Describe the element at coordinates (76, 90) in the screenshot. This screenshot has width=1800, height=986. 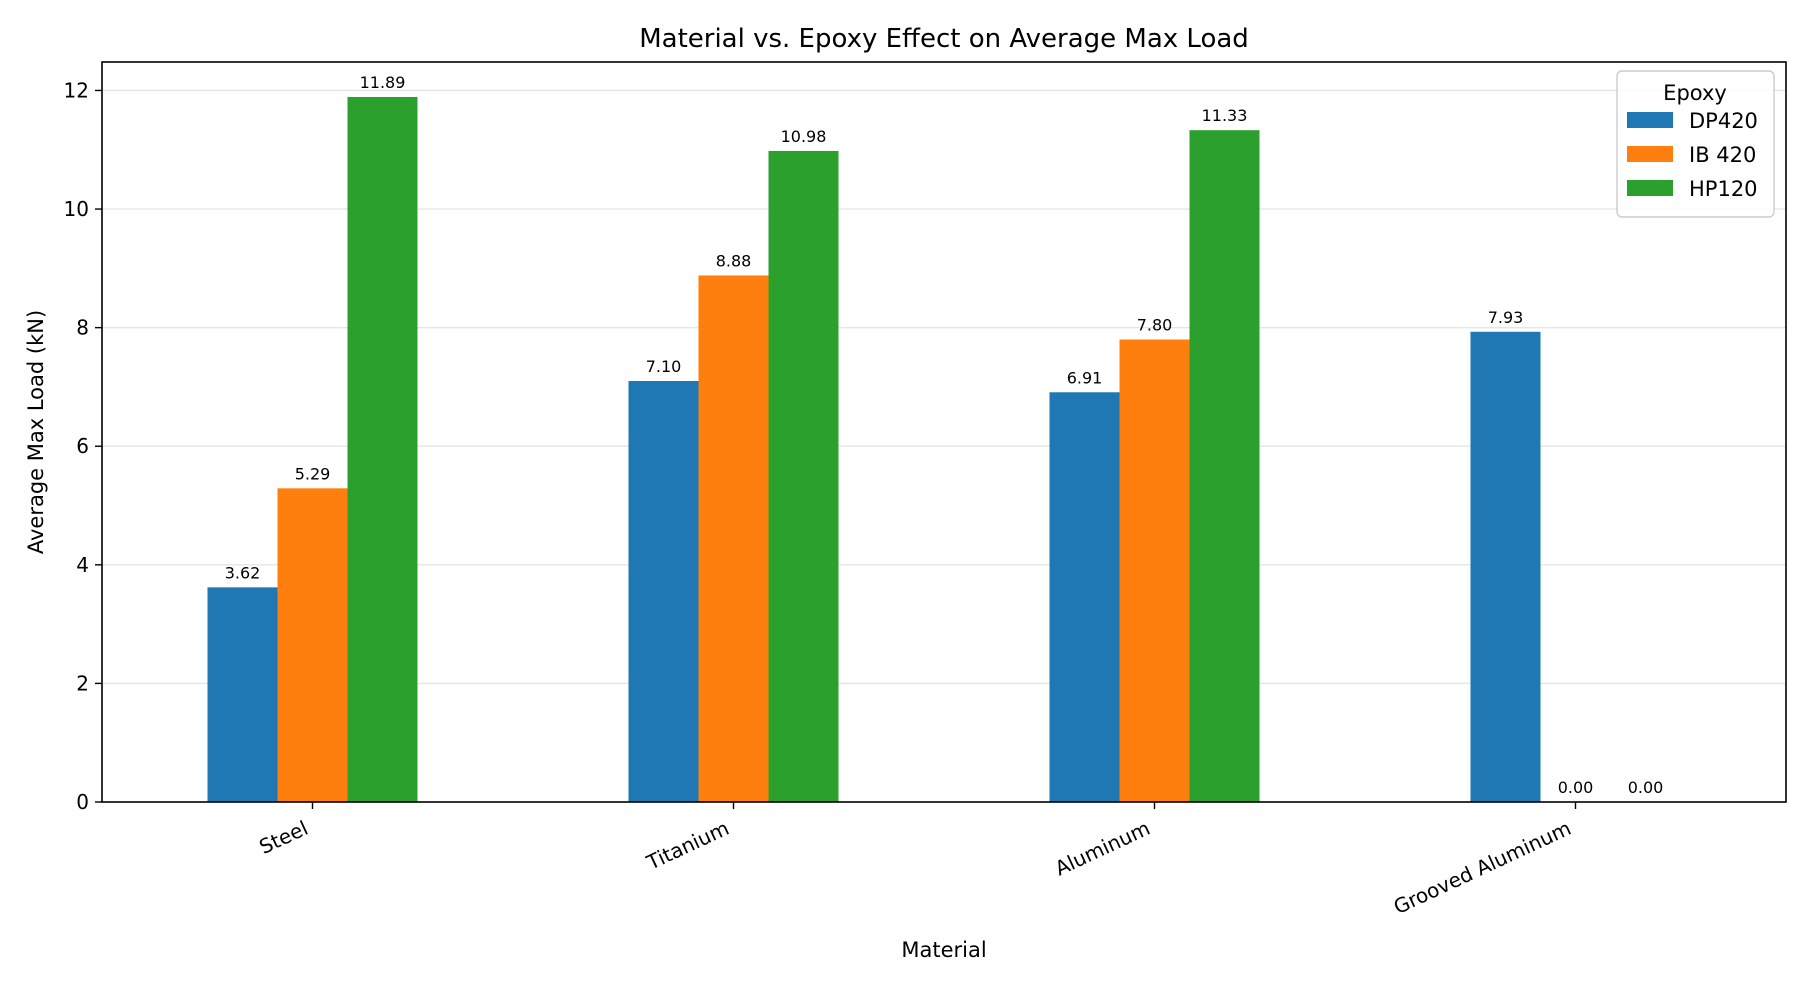
I see `y-tick-label: 12` at that location.